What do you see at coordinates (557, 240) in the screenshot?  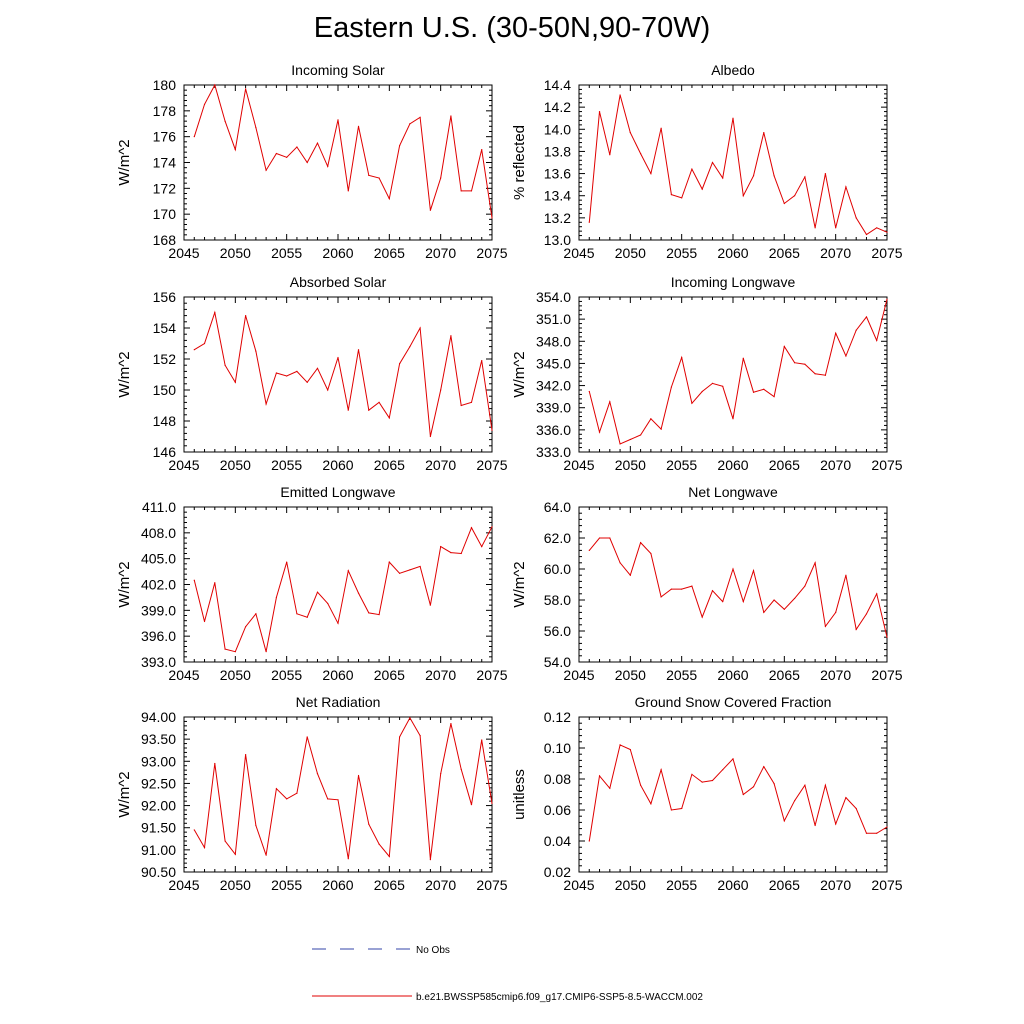 I see `y-tick-label: 13.0` at bounding box center [557, 240].